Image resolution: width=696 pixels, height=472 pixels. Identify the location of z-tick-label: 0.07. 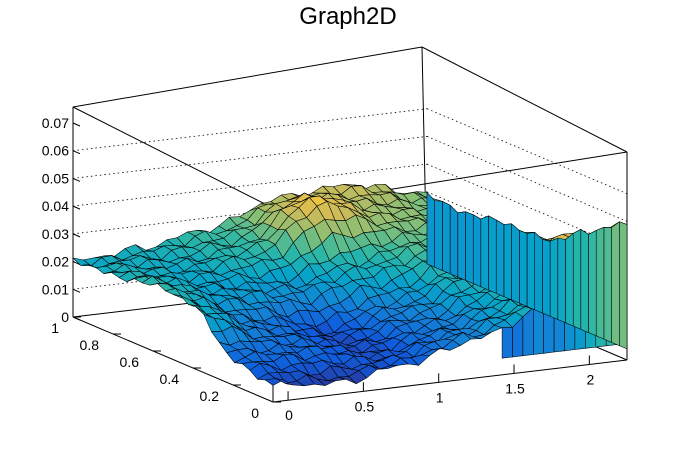
(55, 123).